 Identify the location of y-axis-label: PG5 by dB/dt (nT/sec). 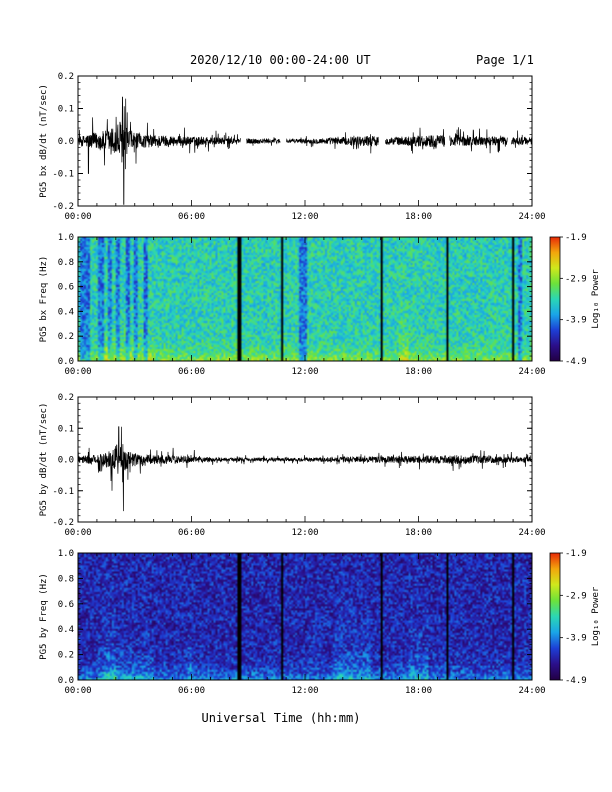
(44, 460).